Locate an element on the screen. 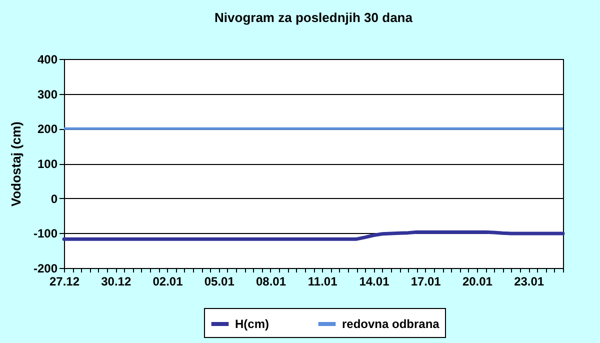 The width and height of the screenshot is (600, 343). x-tick-label: 11.01 is located at coordinates (323, 281).